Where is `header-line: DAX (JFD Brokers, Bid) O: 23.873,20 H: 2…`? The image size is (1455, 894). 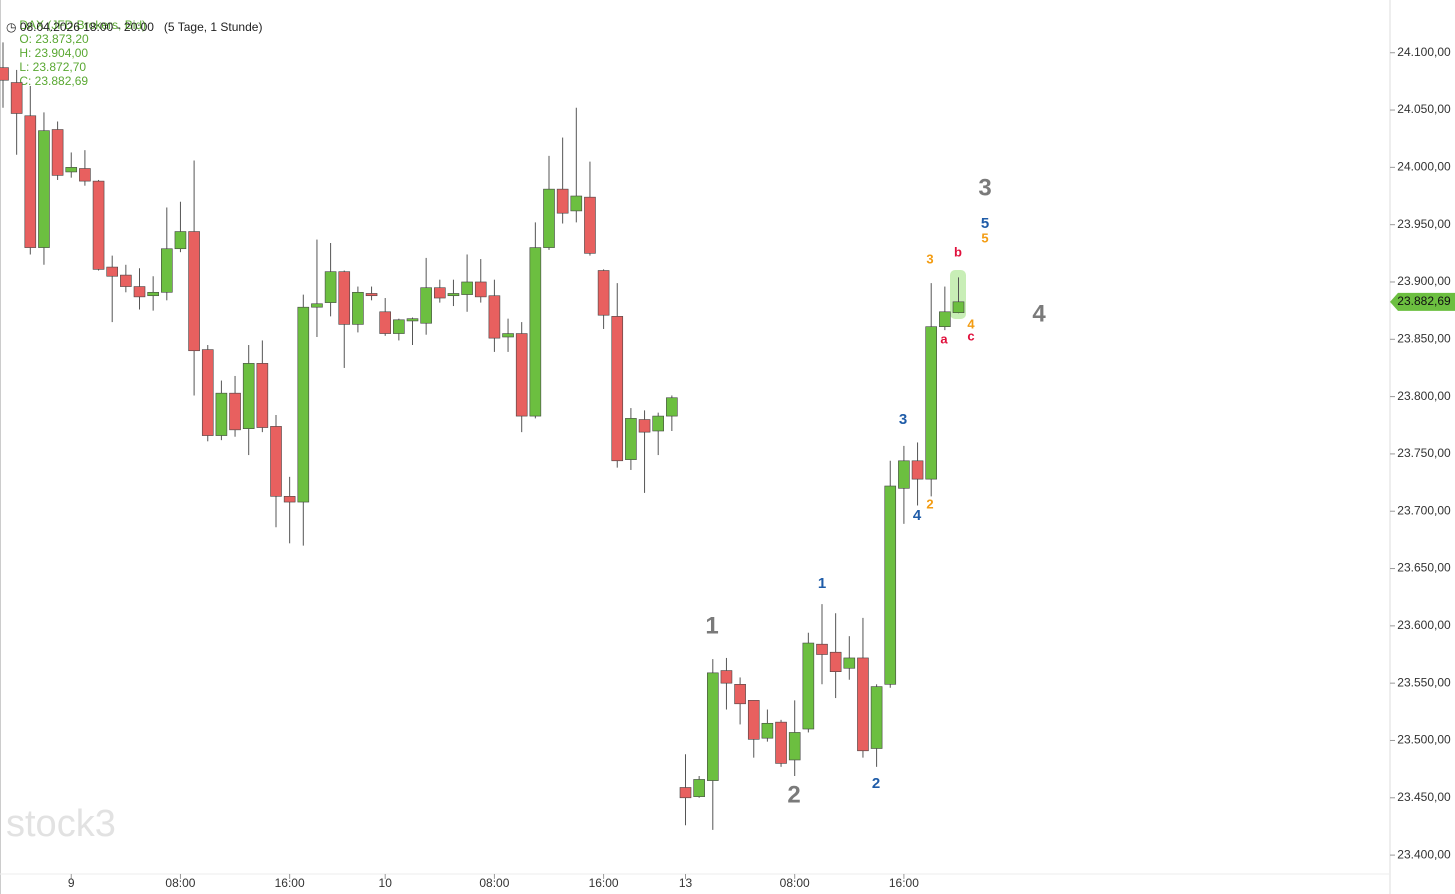 header-line: DAX (JFD Brokers, Bid) O: 23.873,20 H: 2… is located at coordinates (77, 53).